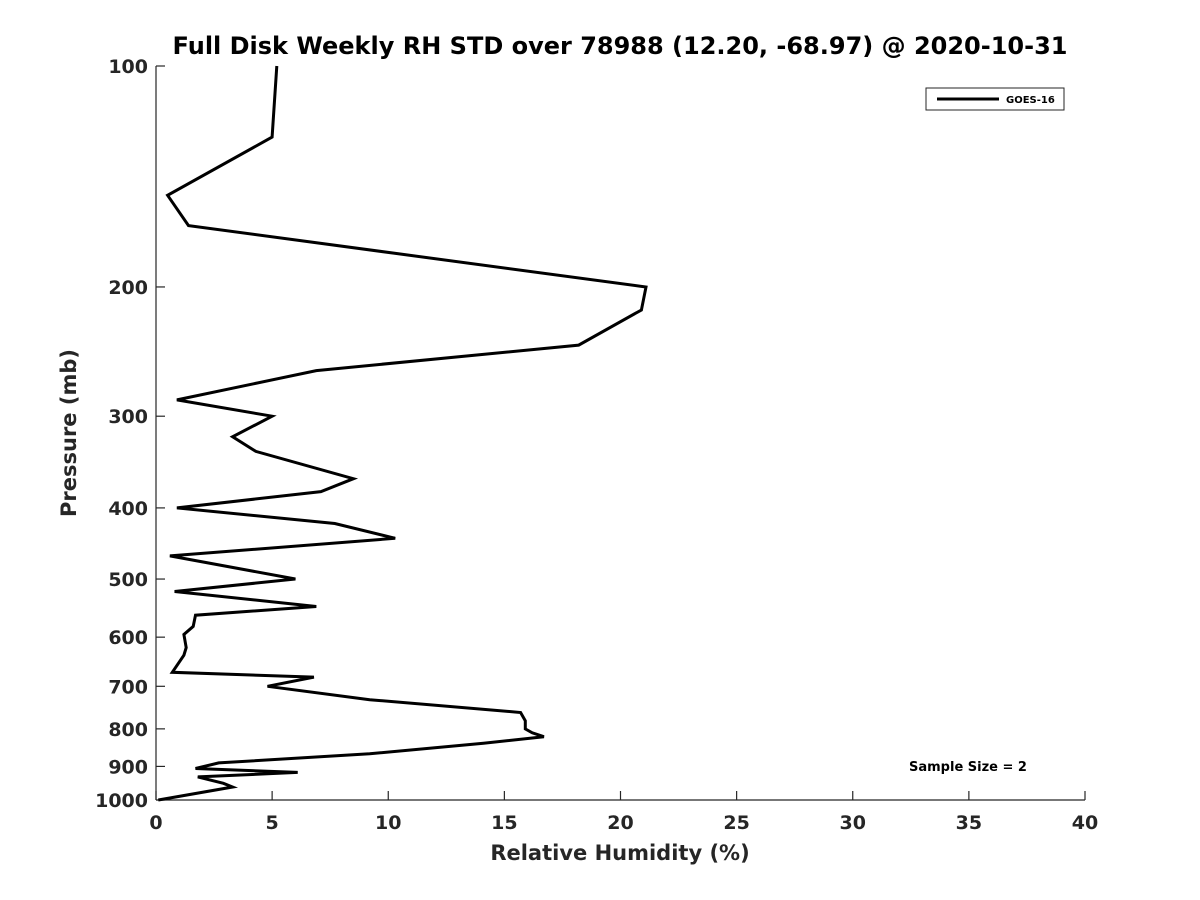 Image resolution: width=1200 pixels, height=900 pixels. What do you see at coordinates (995, 99) in the screenshot?
I see `legend: GOES-16` at bounding box center [995, 99].